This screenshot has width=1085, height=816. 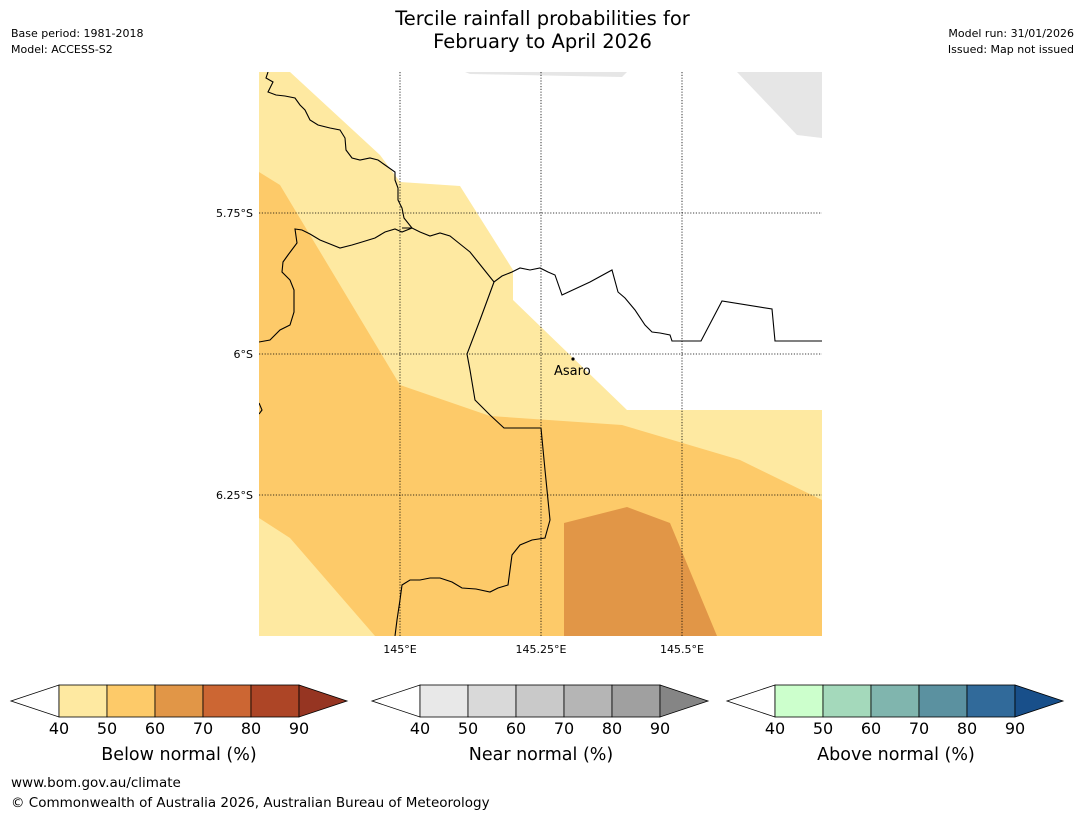 What do you see at coordinates (542, 41) in the screenshot?
I see `map-title-line2: February to April 2026` at bounding box center [542, 41].